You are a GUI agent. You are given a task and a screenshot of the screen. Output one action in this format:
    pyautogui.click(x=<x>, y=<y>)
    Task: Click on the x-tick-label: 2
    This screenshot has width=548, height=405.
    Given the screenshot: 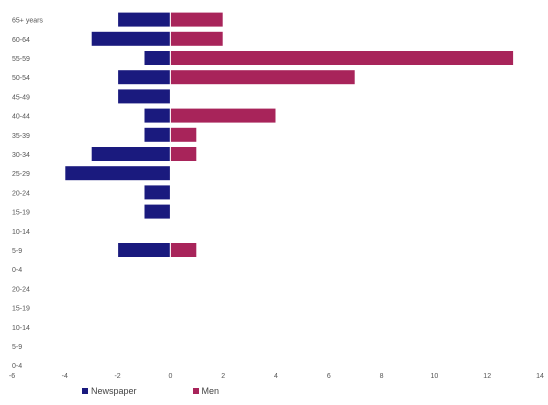 What is the action you would take?
    pyautogui.click(x=223, y=376)
    